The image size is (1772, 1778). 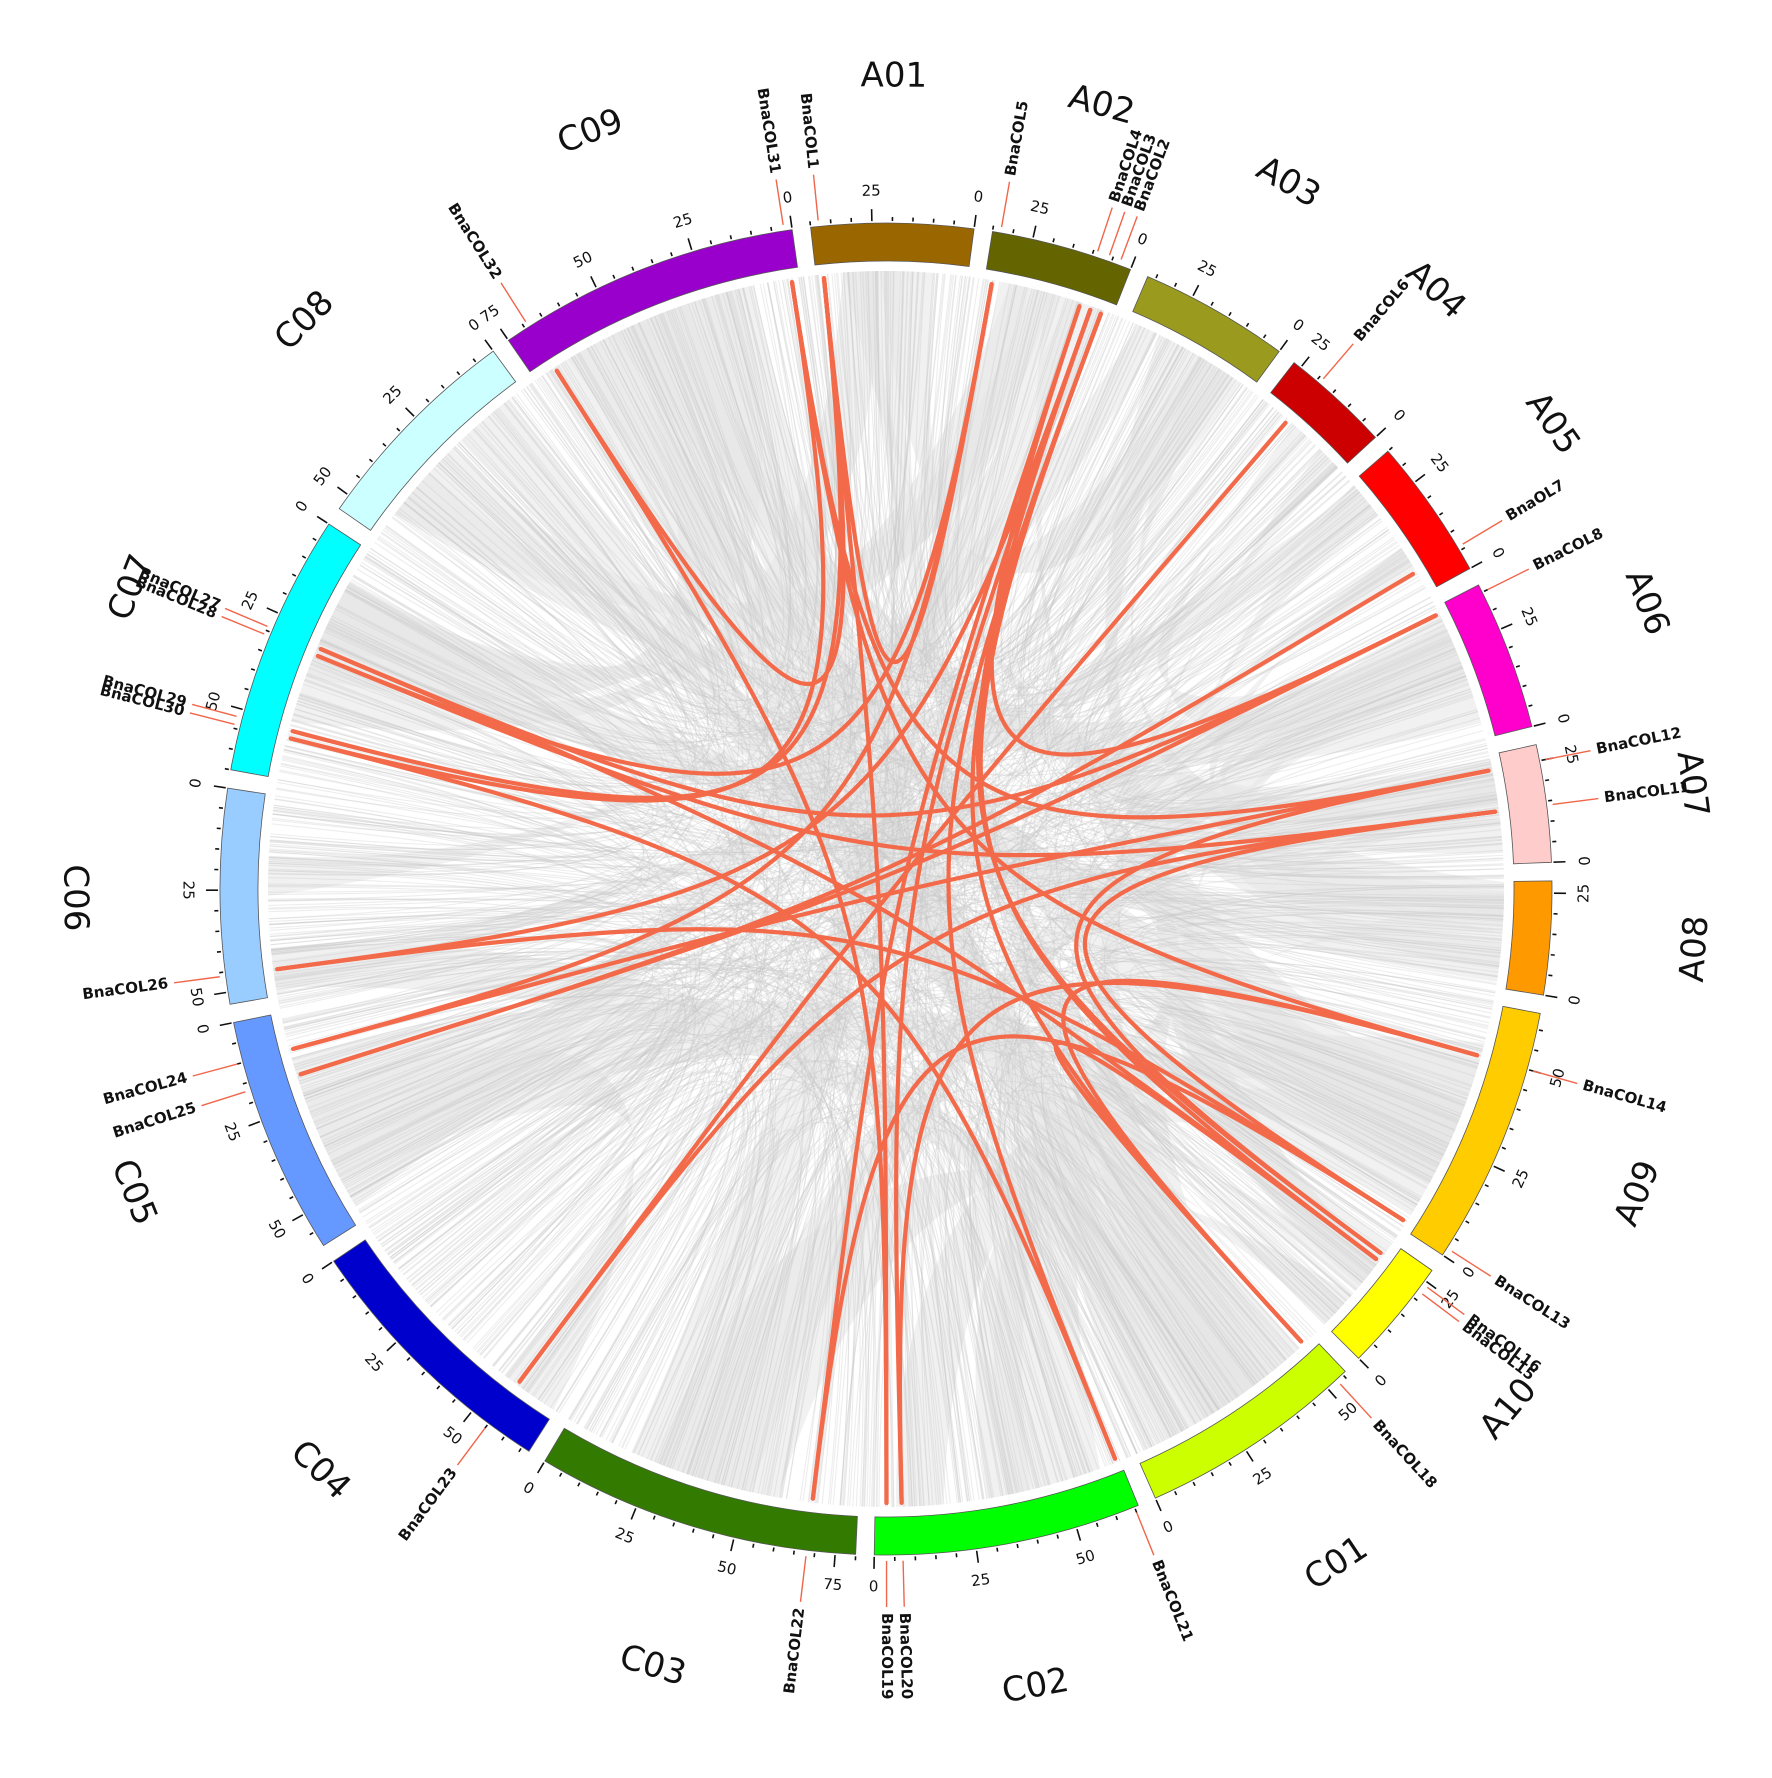 I want to click on chromosome-label-A10: A10, so click(x=1507, y=1408).